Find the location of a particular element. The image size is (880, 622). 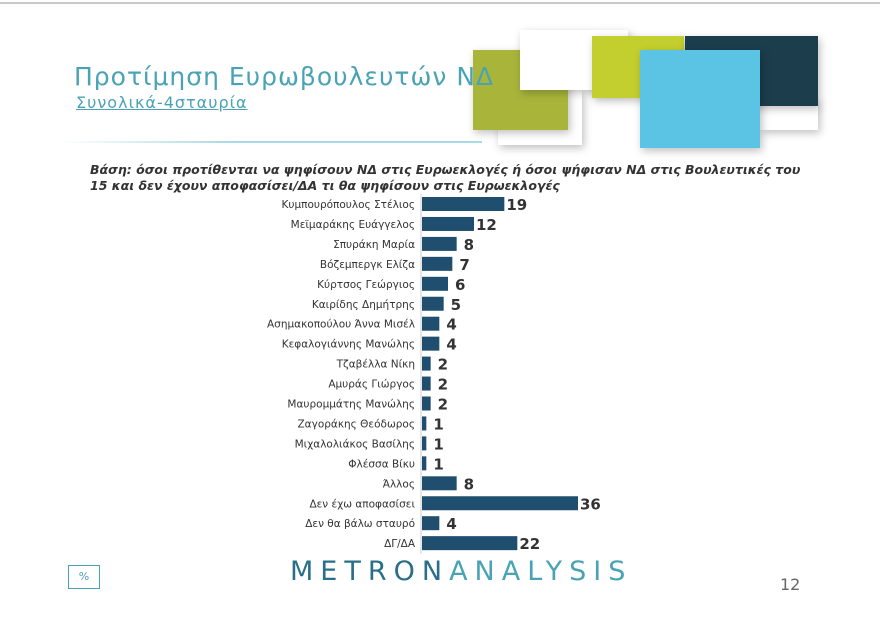

unit-box: % is located at coordinates (84, 577).